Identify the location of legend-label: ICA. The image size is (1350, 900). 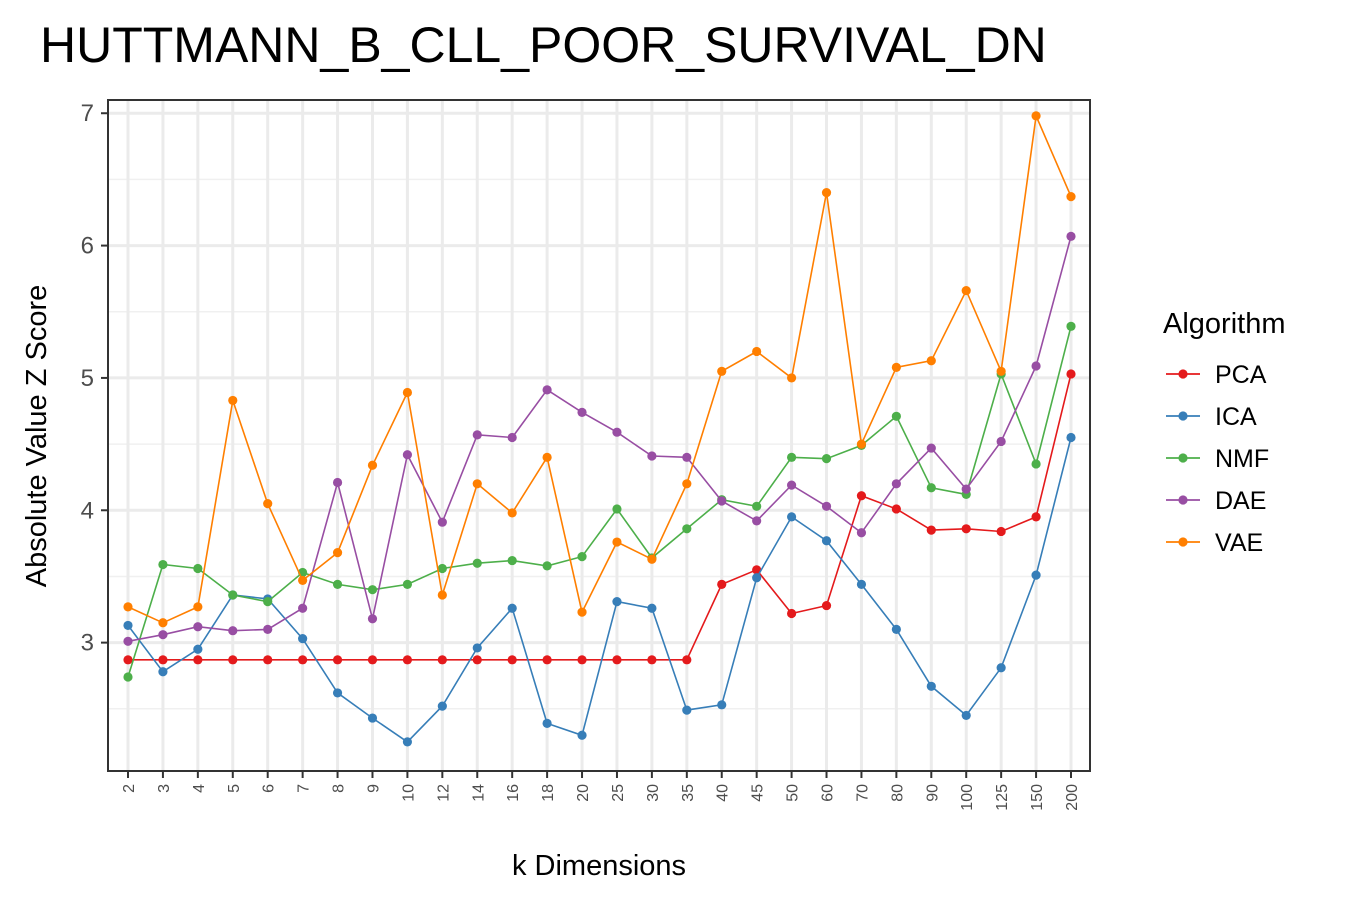
(1236, 417).